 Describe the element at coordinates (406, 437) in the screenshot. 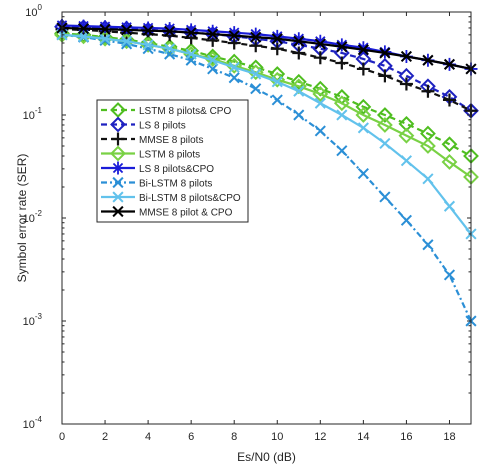

I see `x-tick-label: 16` at that location.